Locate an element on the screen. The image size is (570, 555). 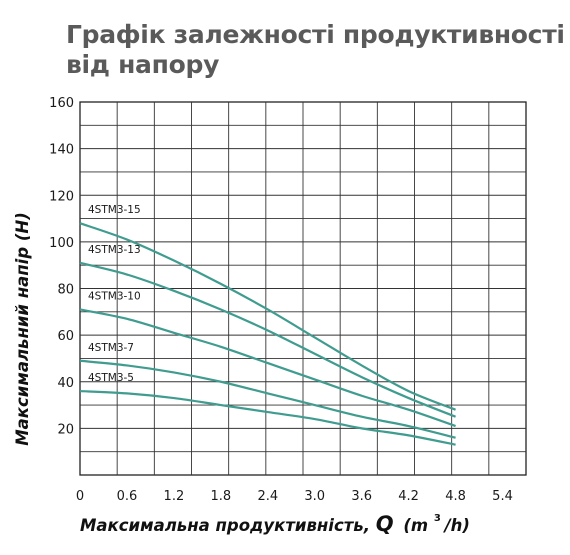
x-tick-label: 1.2 is located at coordinates (174, 496).